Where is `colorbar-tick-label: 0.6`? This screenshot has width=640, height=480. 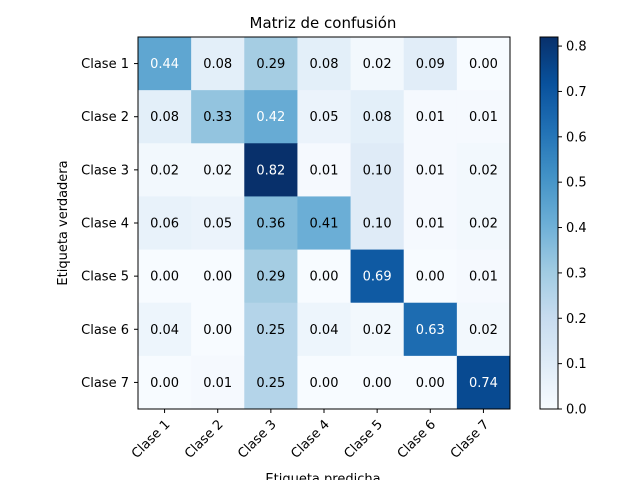 colorbar-tick-label: 0.6 is located at coordinates (576, 137).